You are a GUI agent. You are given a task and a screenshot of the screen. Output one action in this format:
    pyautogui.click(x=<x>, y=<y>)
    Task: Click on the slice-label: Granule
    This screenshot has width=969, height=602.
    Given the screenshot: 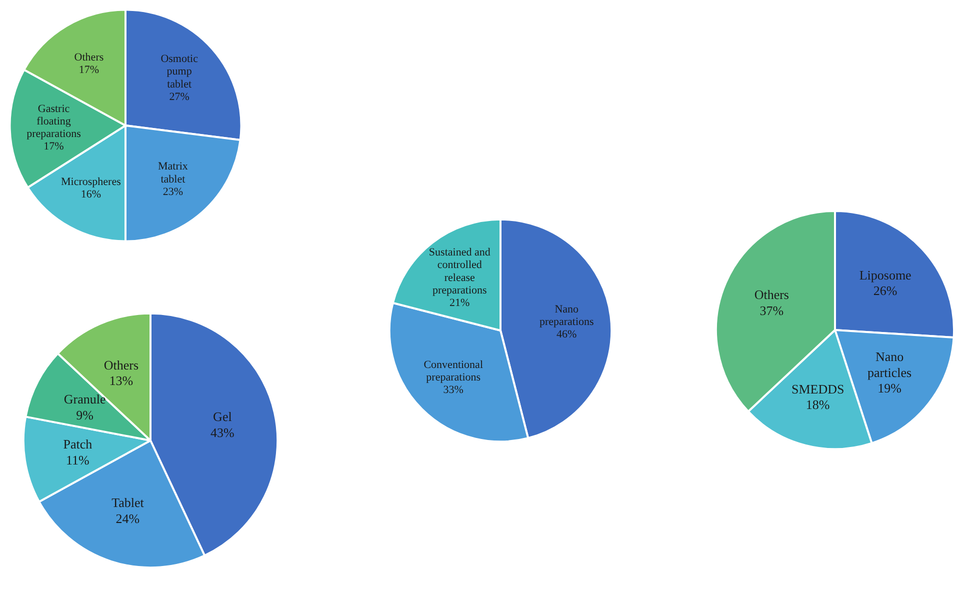 What is the action you would take?
    pyautogui.click(x=85, y=399)
    